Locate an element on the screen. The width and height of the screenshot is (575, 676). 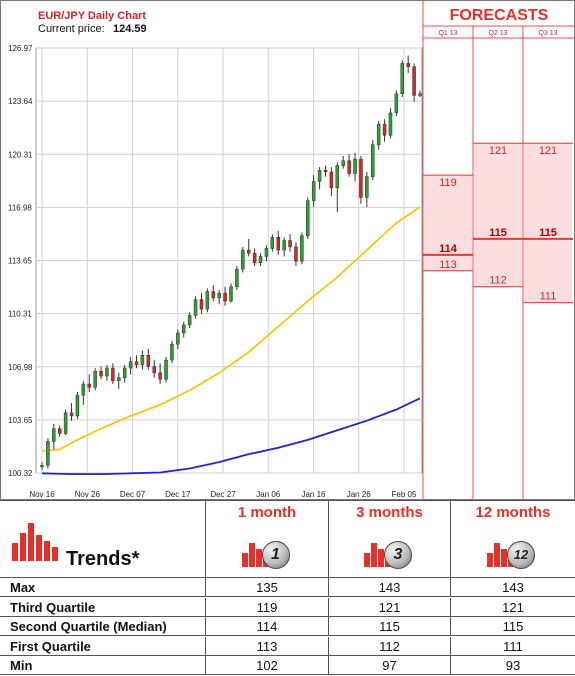
row-value: 113 is located at coordinates (267, 646).